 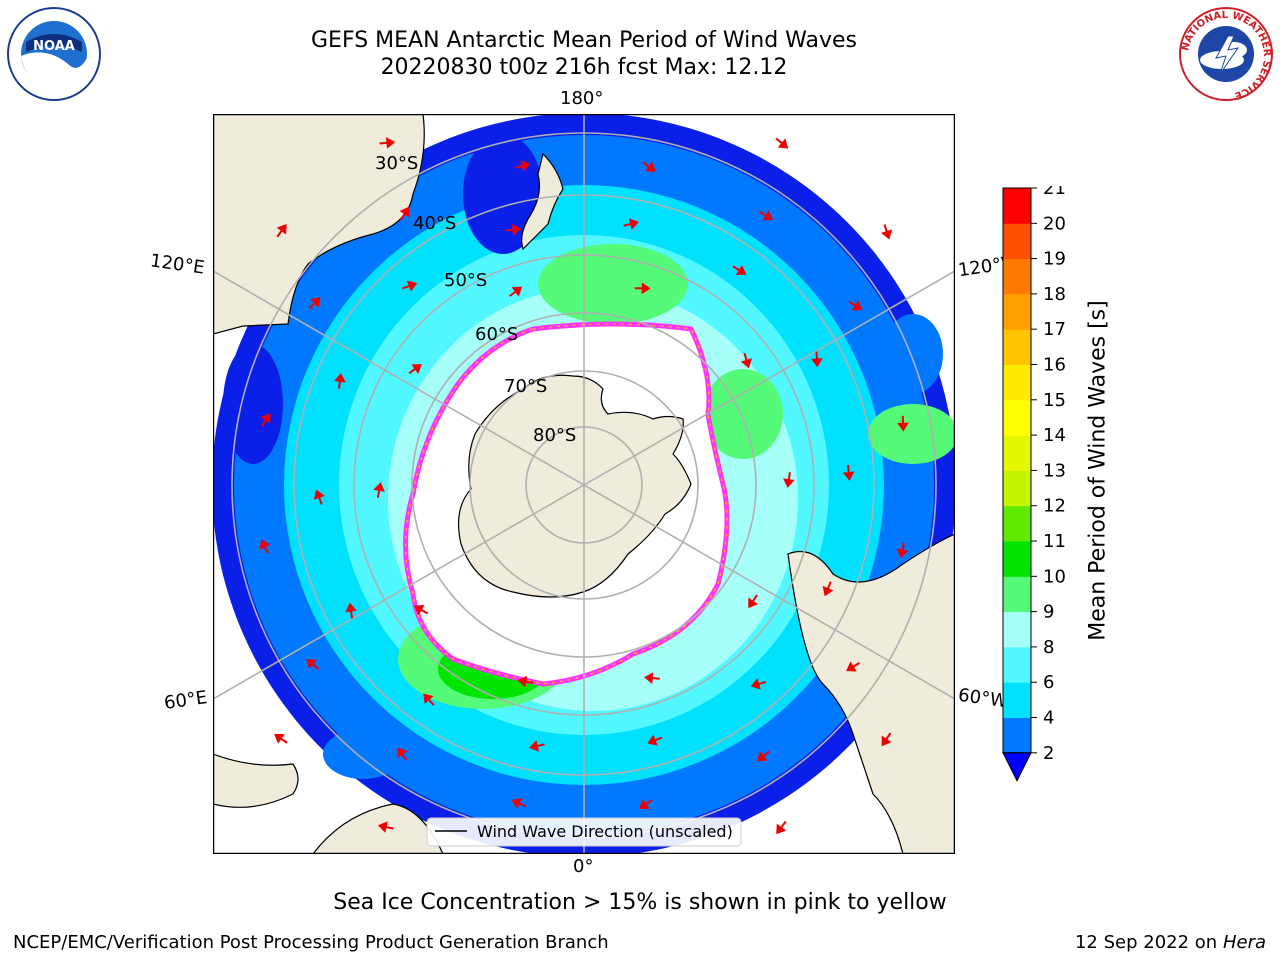 I want to click on colorbar-tick-label: 20, so click(x=1054, y=223).